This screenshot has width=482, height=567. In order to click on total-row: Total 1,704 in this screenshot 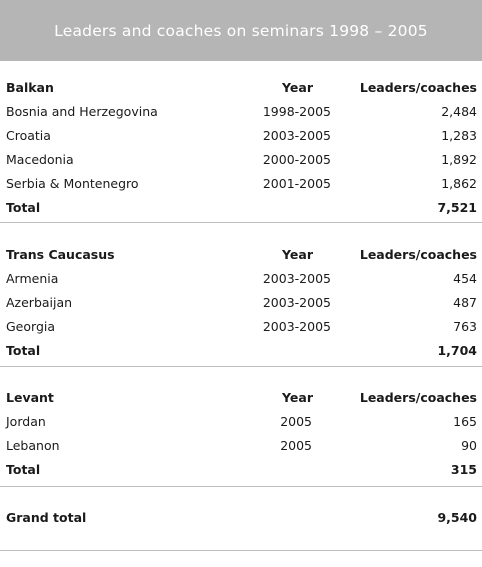, I will do `click(241, 351)`.